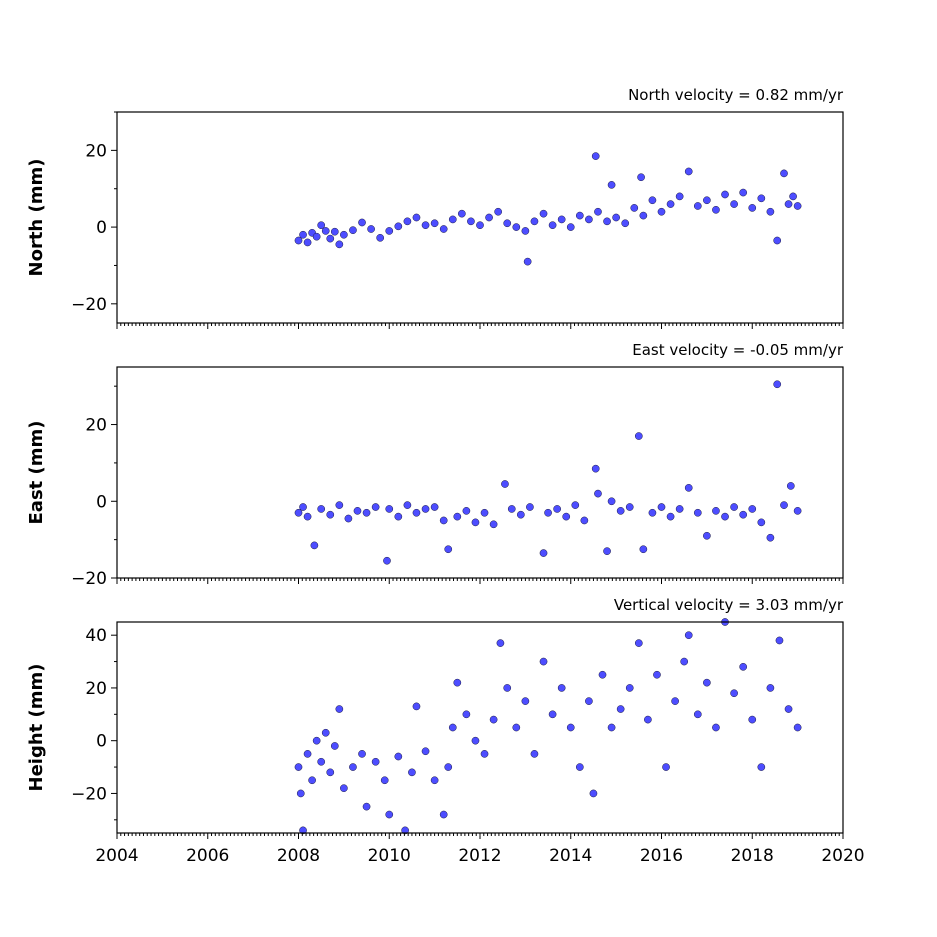  What do you see at coordinates (389, 856) in the screenshot?
I see `height-x-tick-label: 2010` at bounding box center [389, 856].